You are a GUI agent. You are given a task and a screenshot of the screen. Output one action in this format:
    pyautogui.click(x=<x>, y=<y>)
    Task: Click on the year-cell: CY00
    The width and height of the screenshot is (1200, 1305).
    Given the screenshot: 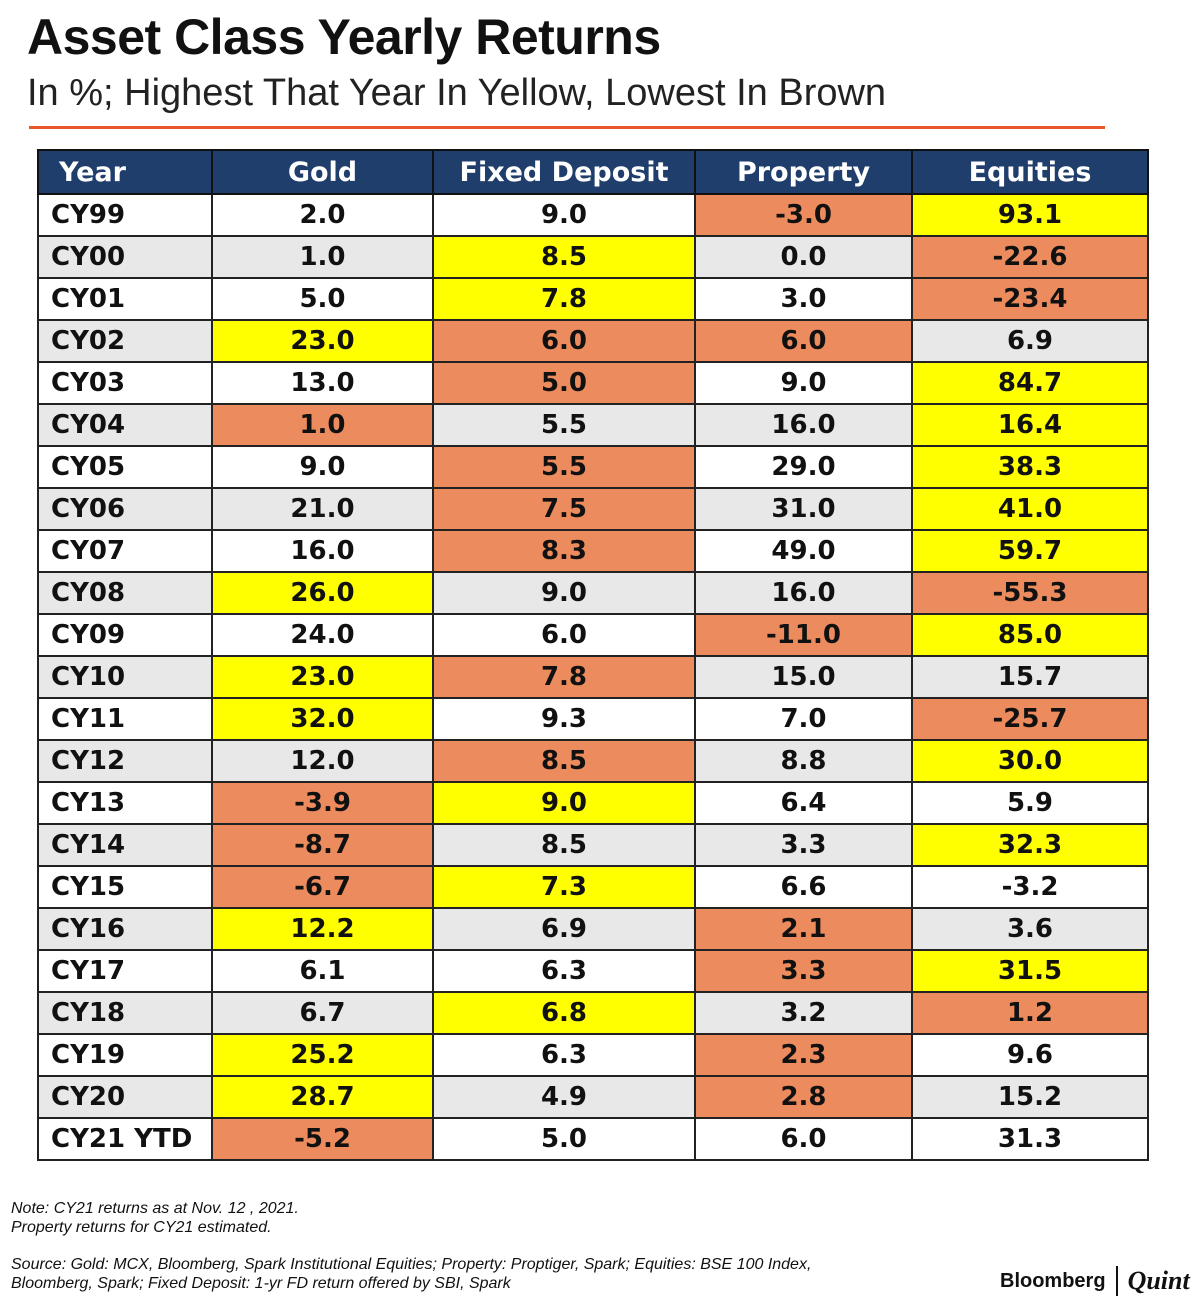 What is the action you would take?
    pyautogui.click(x=125, y=257)
    